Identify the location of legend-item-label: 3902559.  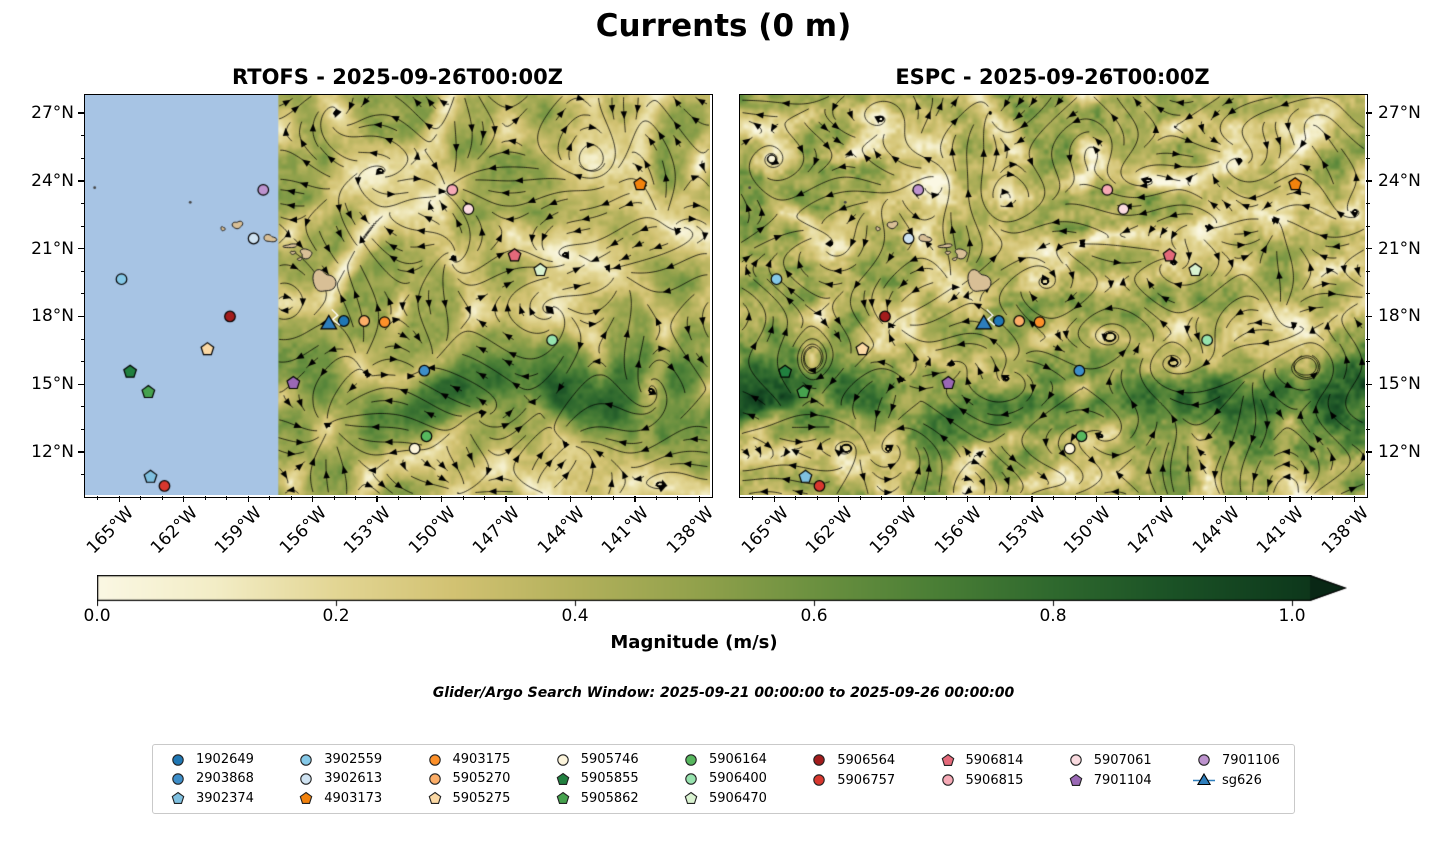
(353, 760).